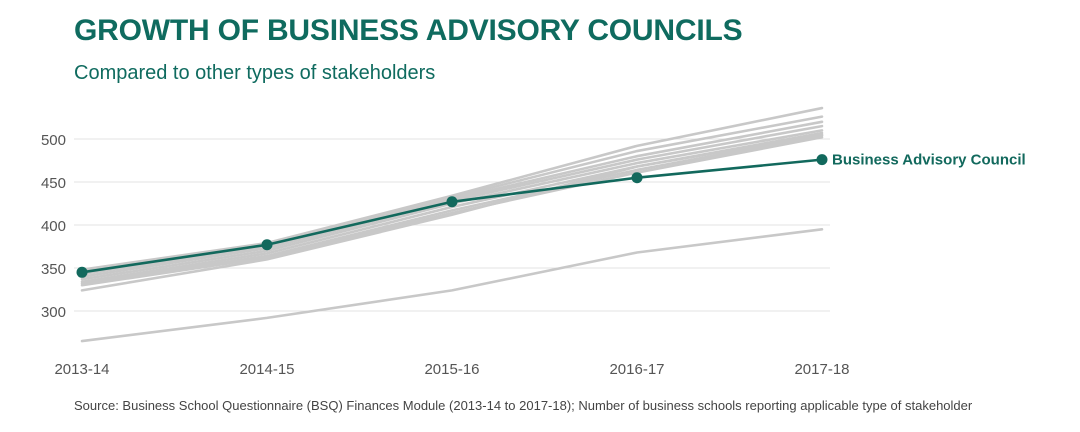 The width and height of the screenshot is (1080, 432). Describe the element at coordinates (81, 369) in the screenshot. I see `x-tick-label: 2013-14` at that location.